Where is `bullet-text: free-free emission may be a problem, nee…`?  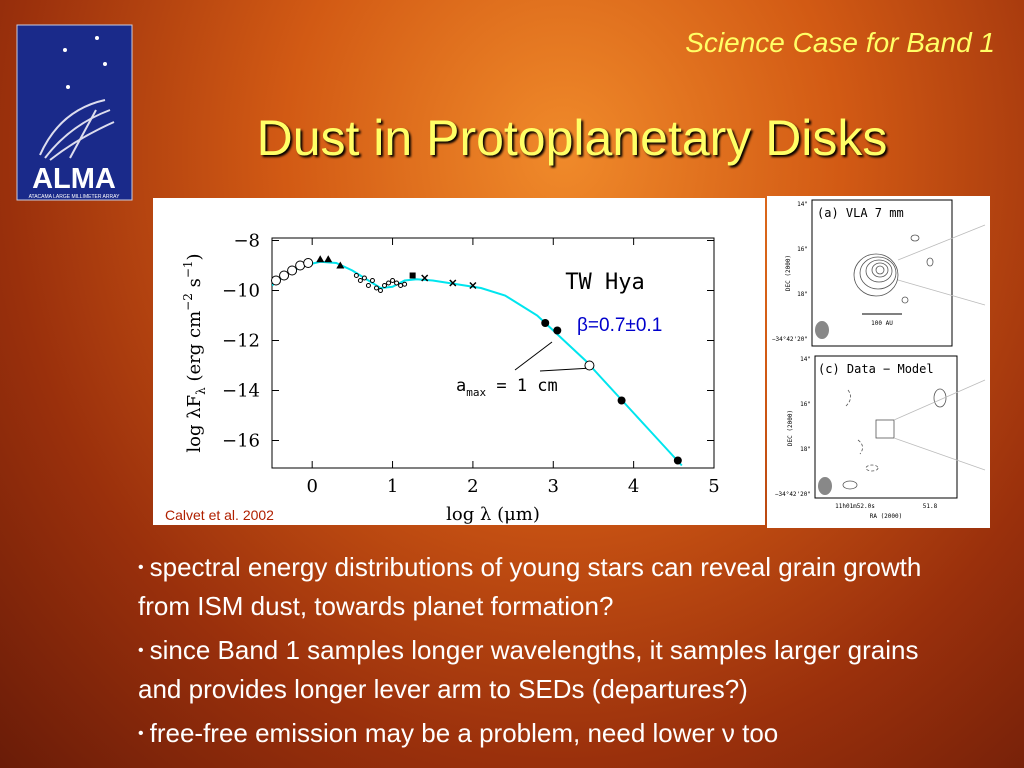
bullet-text: free-free emission may be a problem, nee… is located at coordinates (464, 733).